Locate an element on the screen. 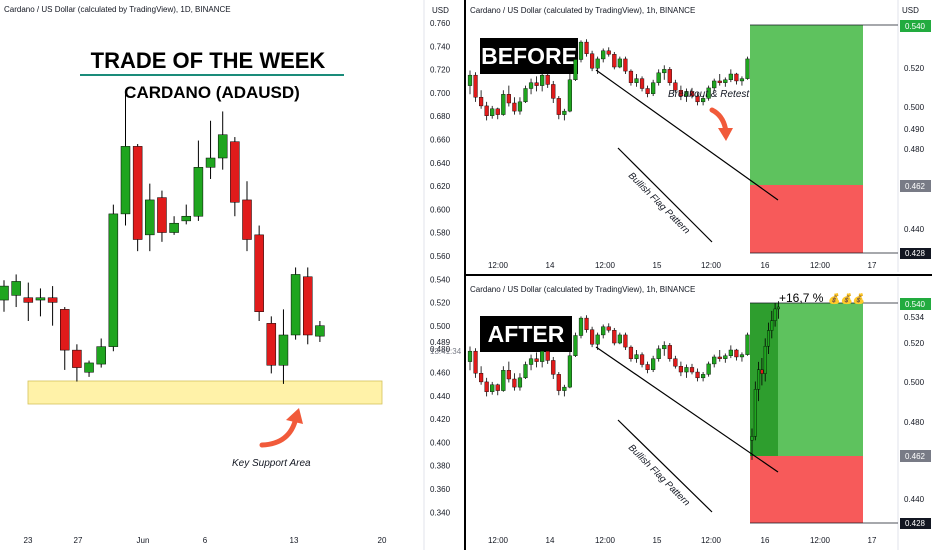  gain-emoji: 💰💰💰 is located at coordinates (846, 298).